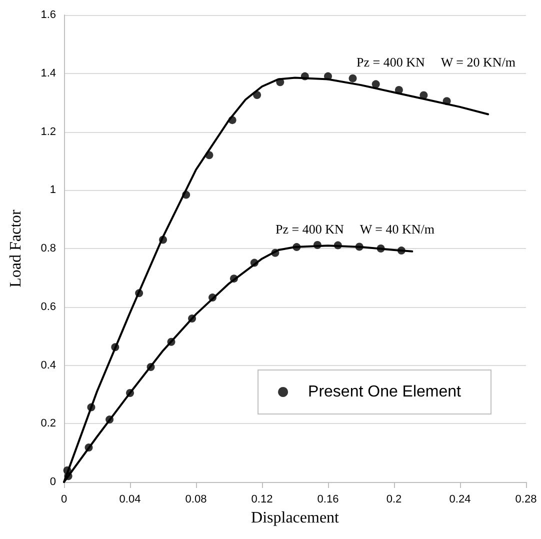  What do you see at coordinates (53, 190) in the screenshot?
I see `y-tick-label: 1` at bounding box center [53, 190].